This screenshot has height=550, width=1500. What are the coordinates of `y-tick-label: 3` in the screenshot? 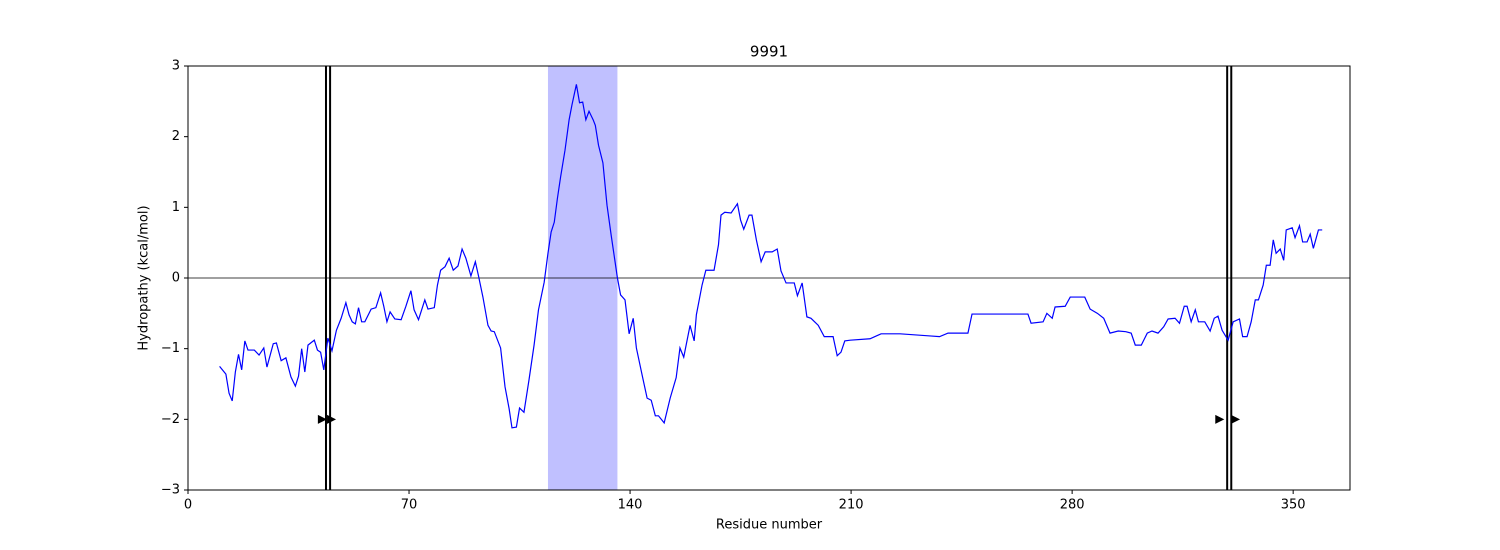 It's located at (176, 66).